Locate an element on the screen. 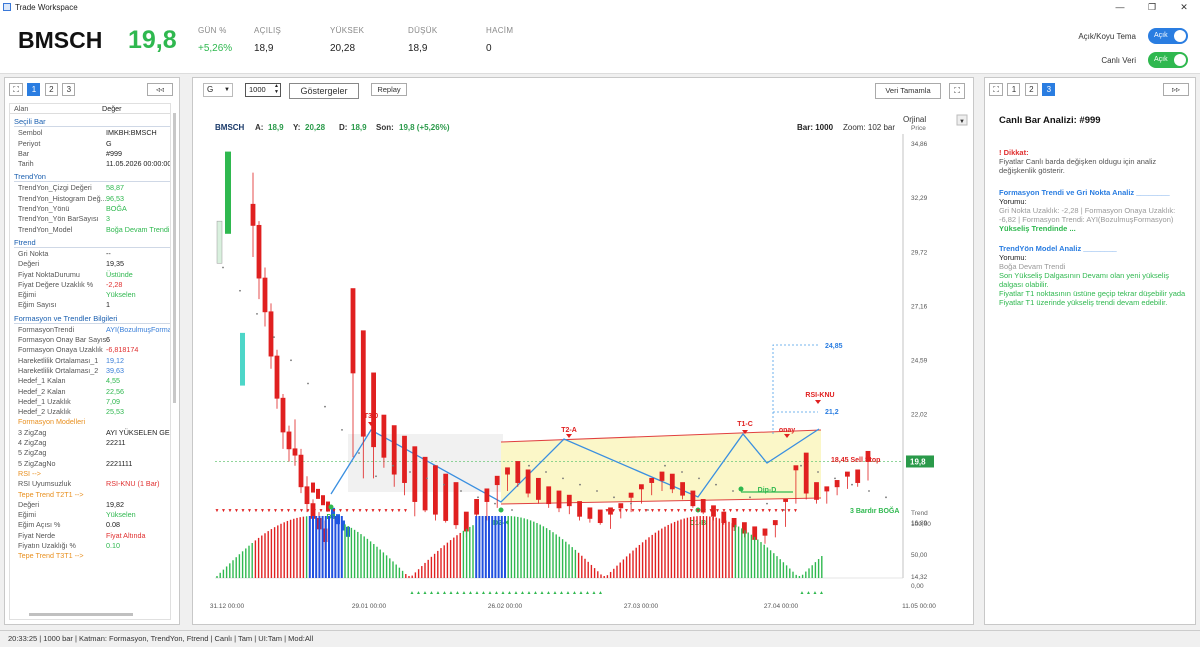  left-tab-2: 2 is located at coordinates (51, 89).